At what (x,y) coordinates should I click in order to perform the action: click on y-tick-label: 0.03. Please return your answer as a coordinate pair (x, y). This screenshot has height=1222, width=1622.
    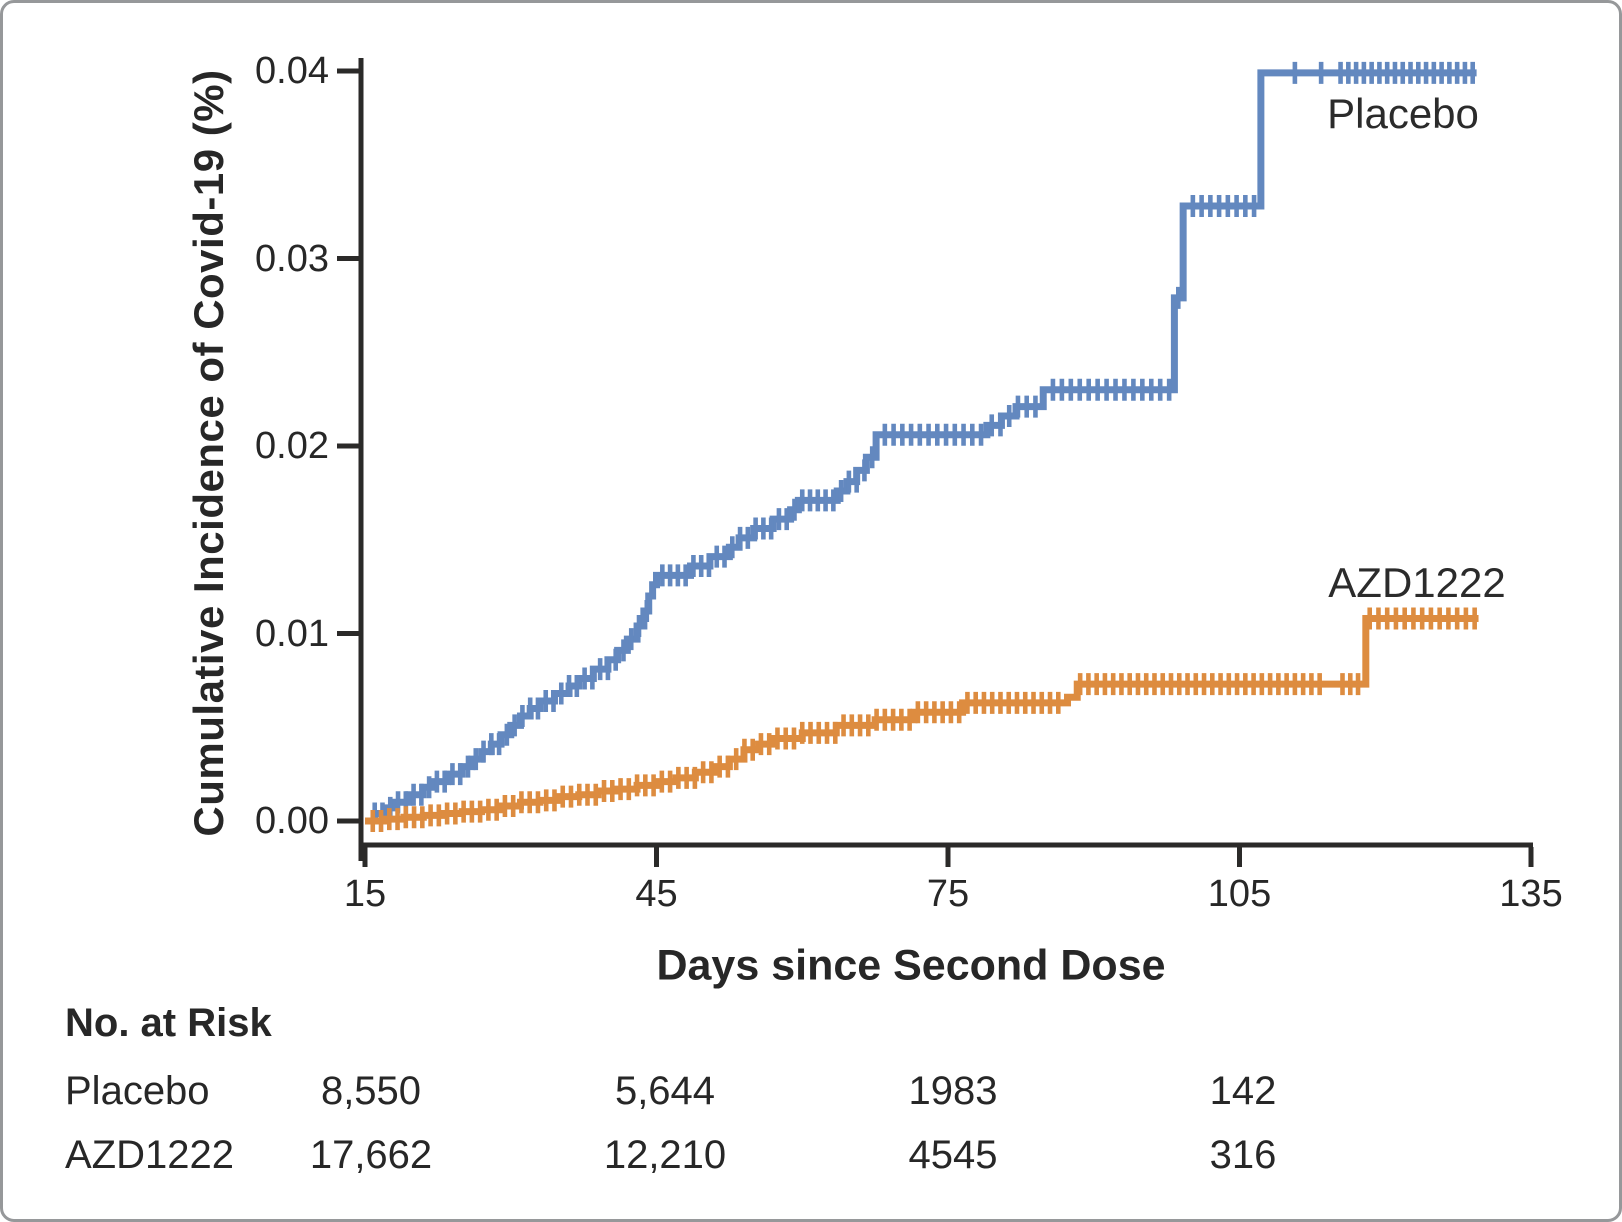
    Looking at the image, I should click on (292, 258).